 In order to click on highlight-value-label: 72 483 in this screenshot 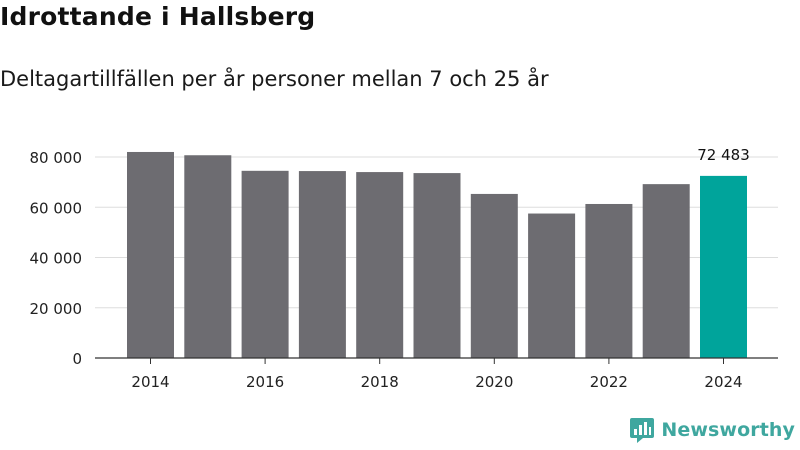, I will do `click(723, 155)`.